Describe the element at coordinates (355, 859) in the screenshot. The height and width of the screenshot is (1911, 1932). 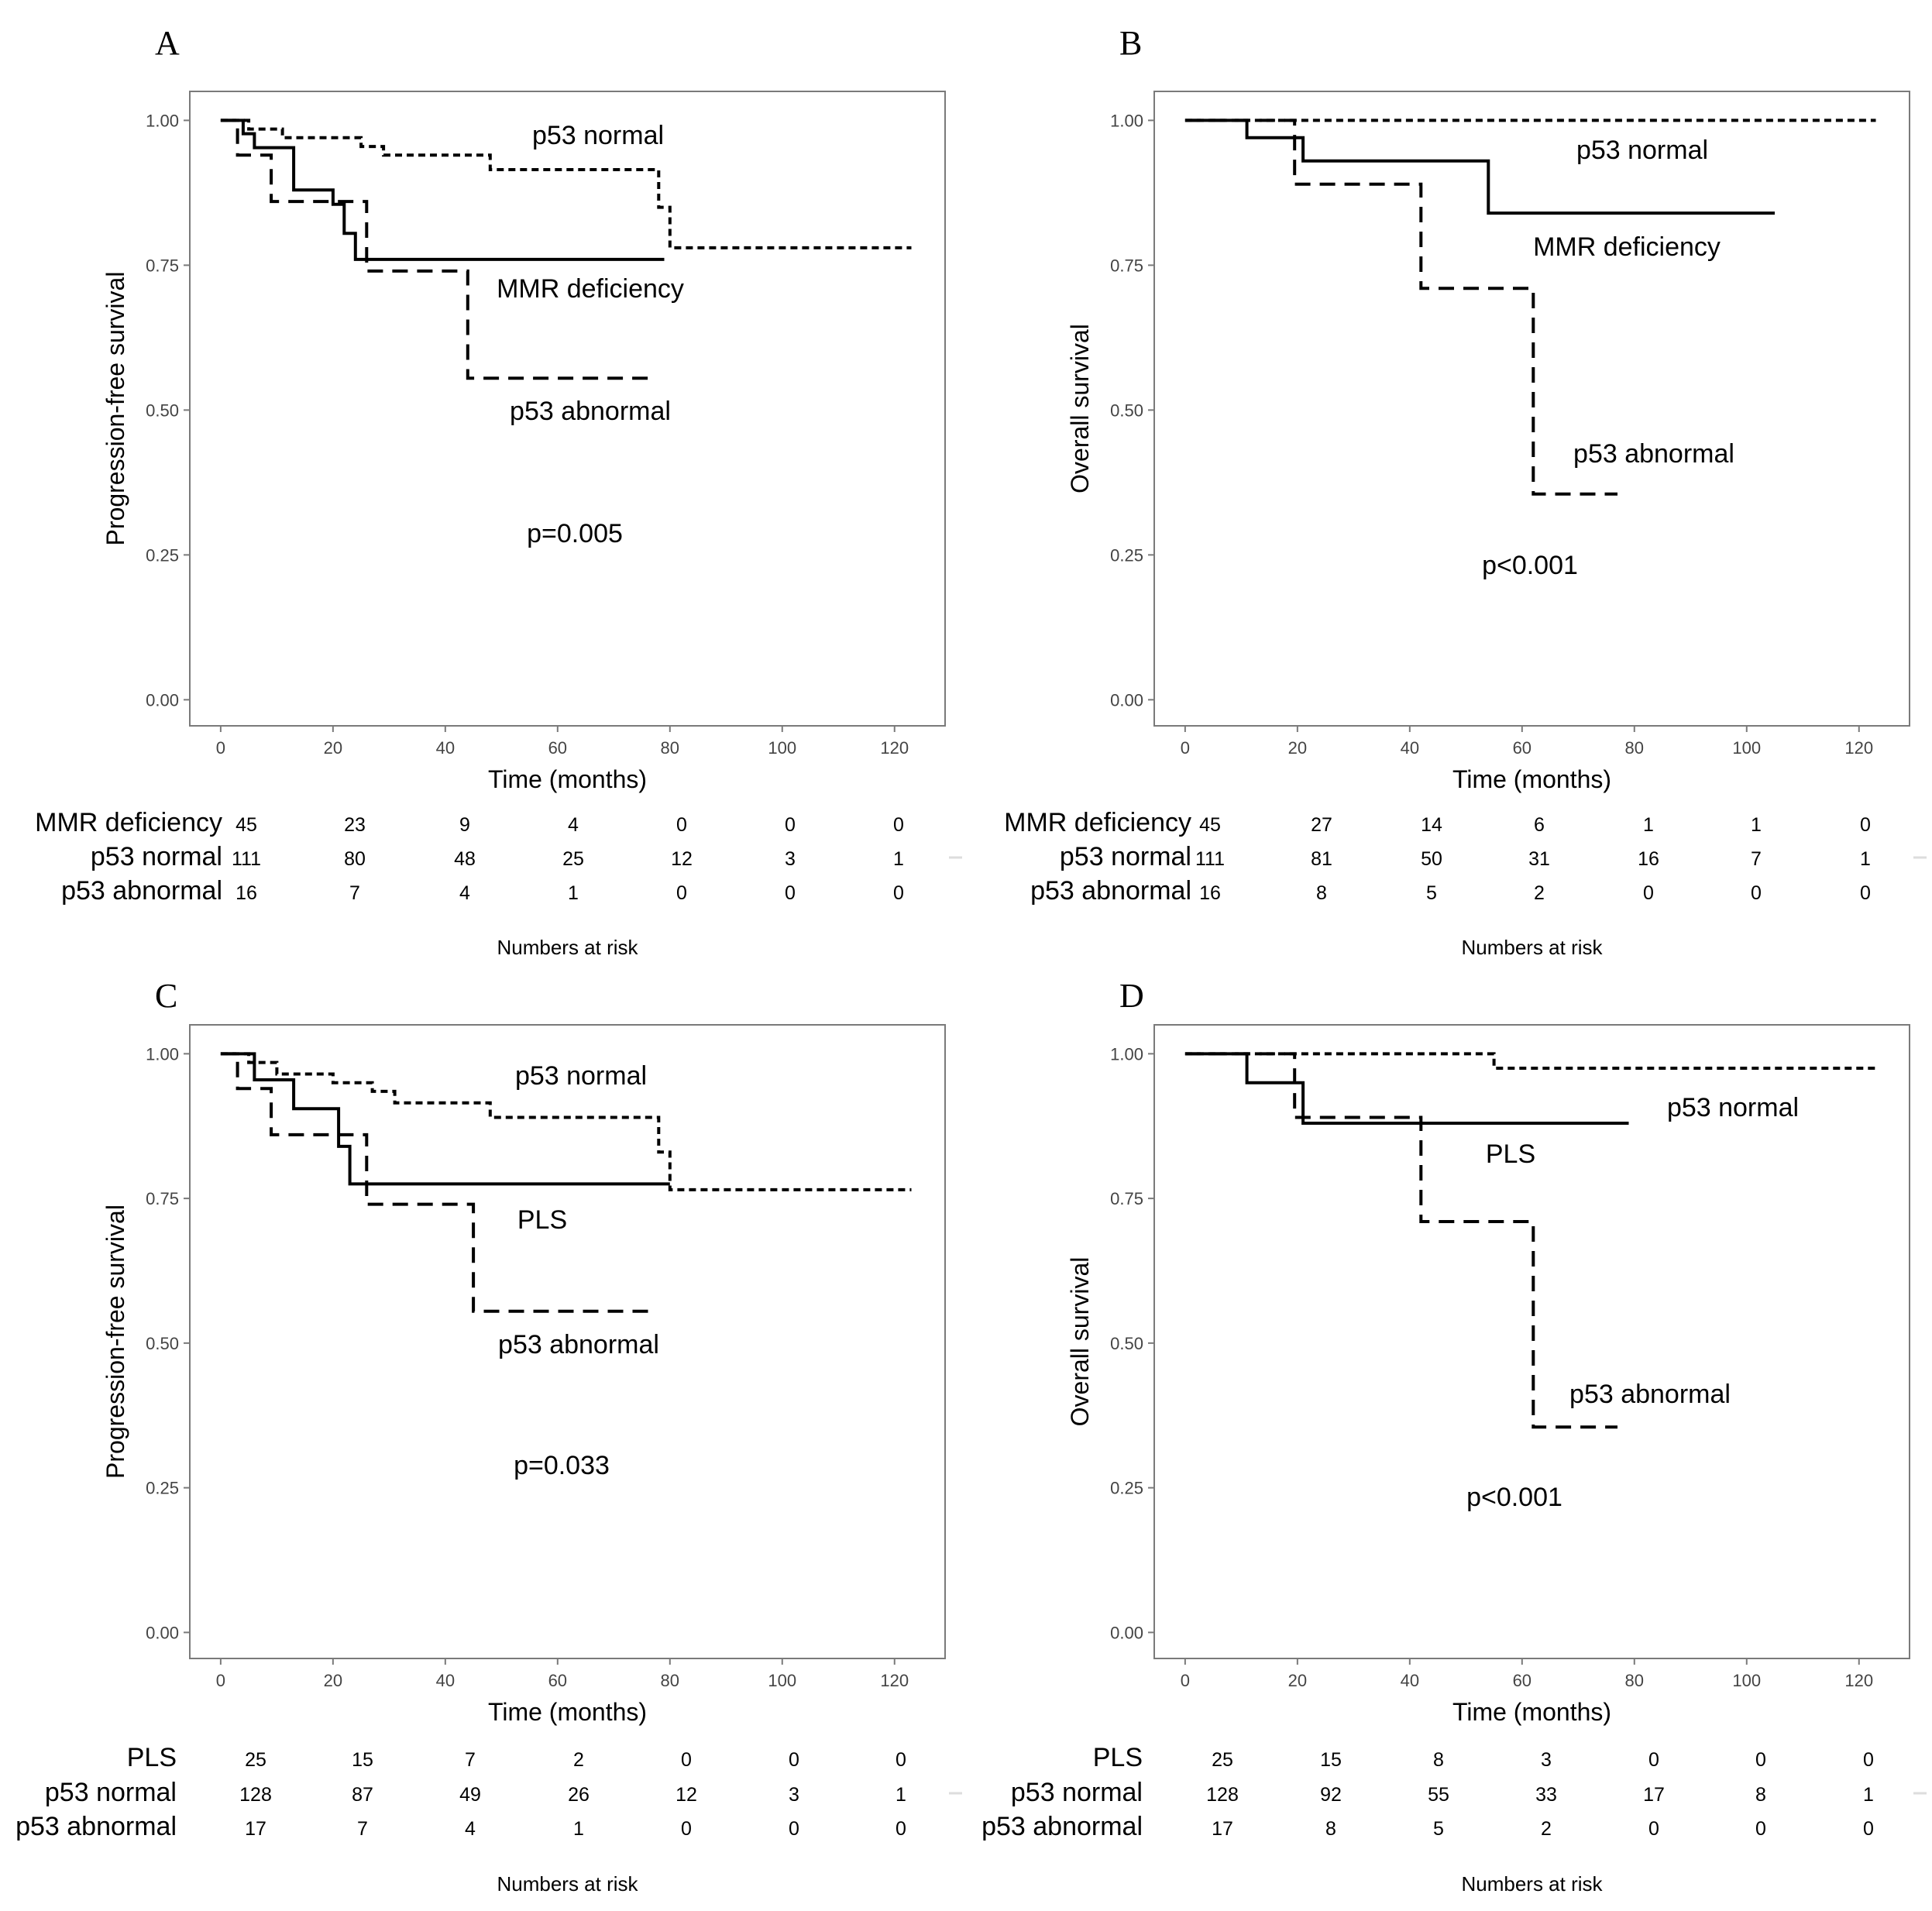
I see `risk-count: 80` at that location.